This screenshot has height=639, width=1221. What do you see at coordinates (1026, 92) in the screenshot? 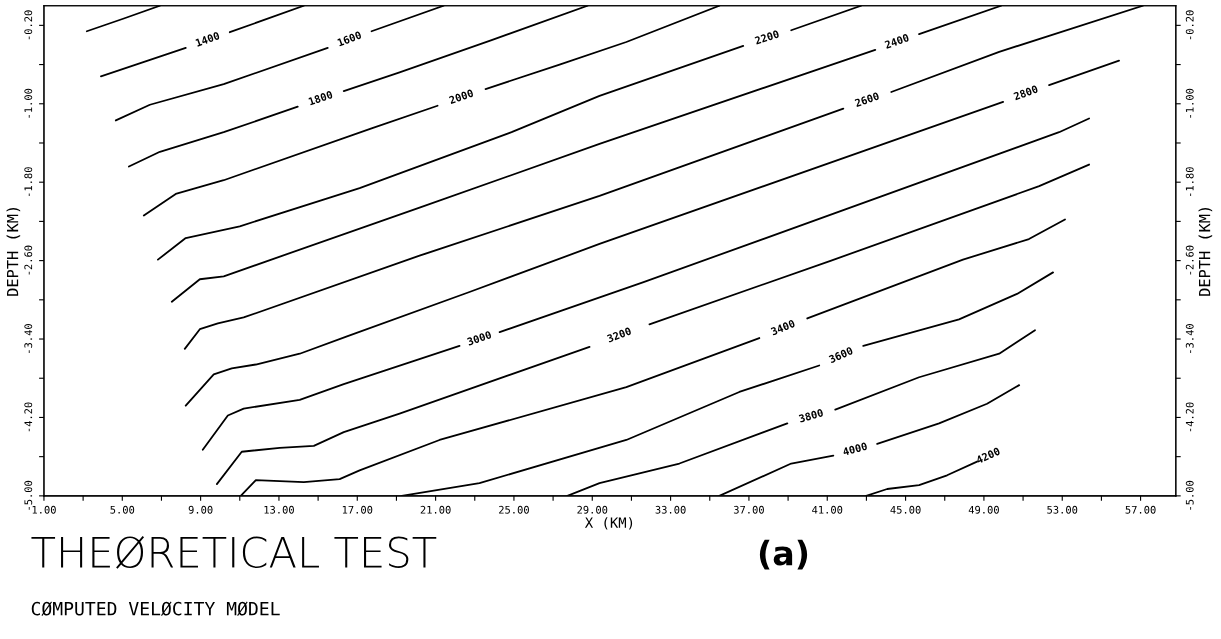
I see `text: 2800` at bounding box center [1026, 92].